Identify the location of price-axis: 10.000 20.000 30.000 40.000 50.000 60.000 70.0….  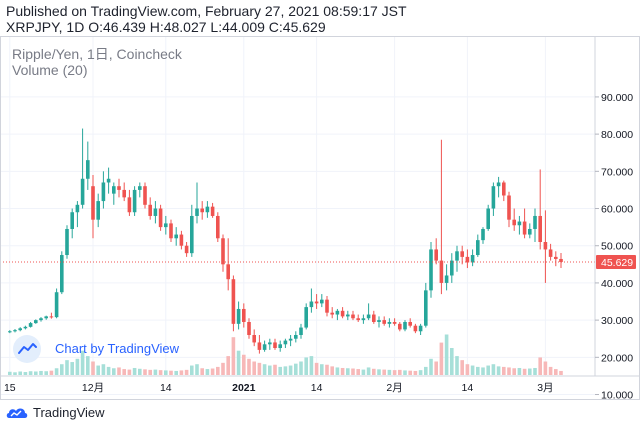
(614, 246).